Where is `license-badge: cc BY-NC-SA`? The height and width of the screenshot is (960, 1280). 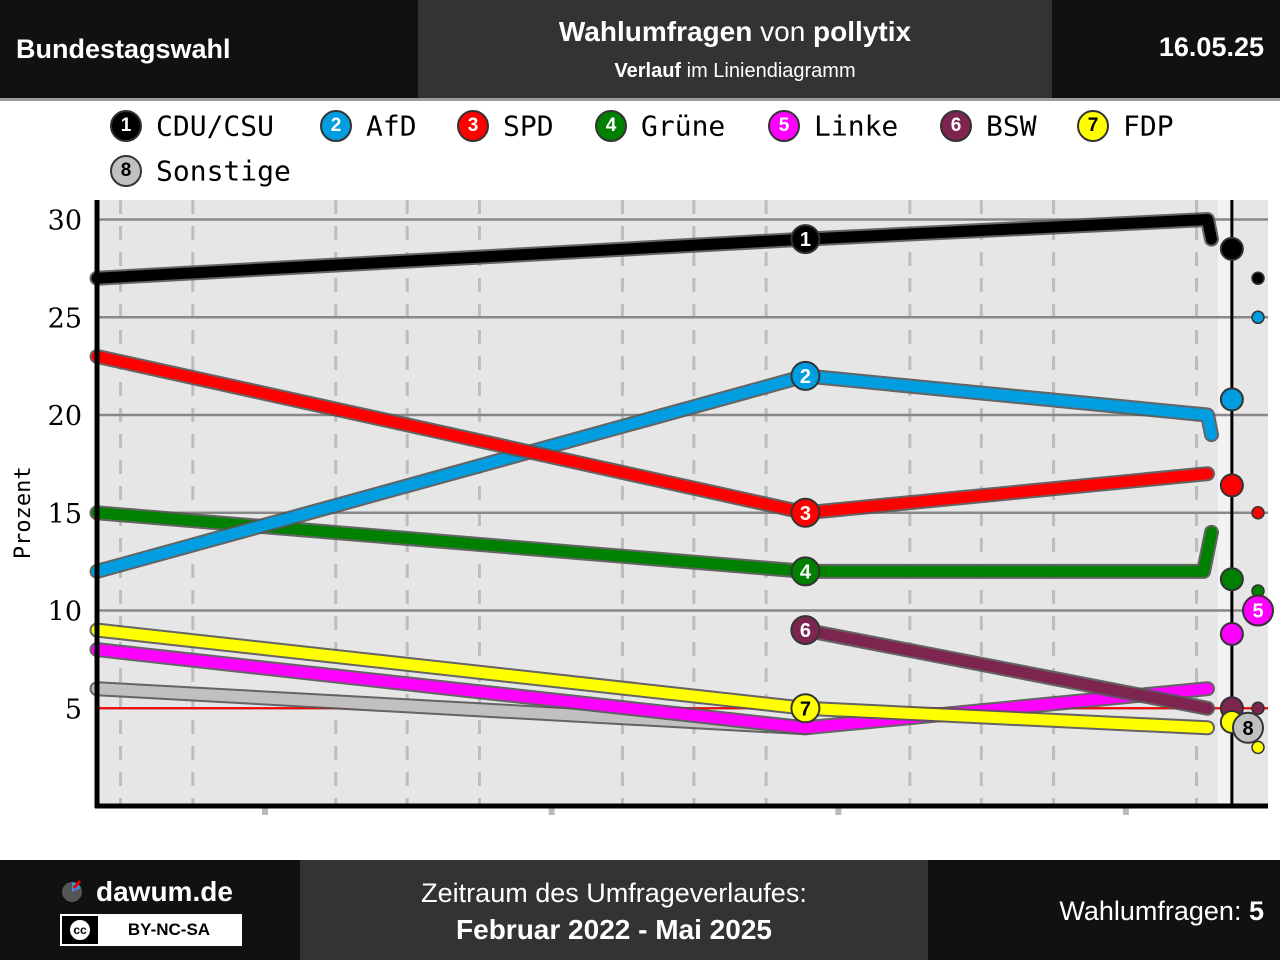
license-badge: cc BY-NC-SA is located at coordinates (151, 930).